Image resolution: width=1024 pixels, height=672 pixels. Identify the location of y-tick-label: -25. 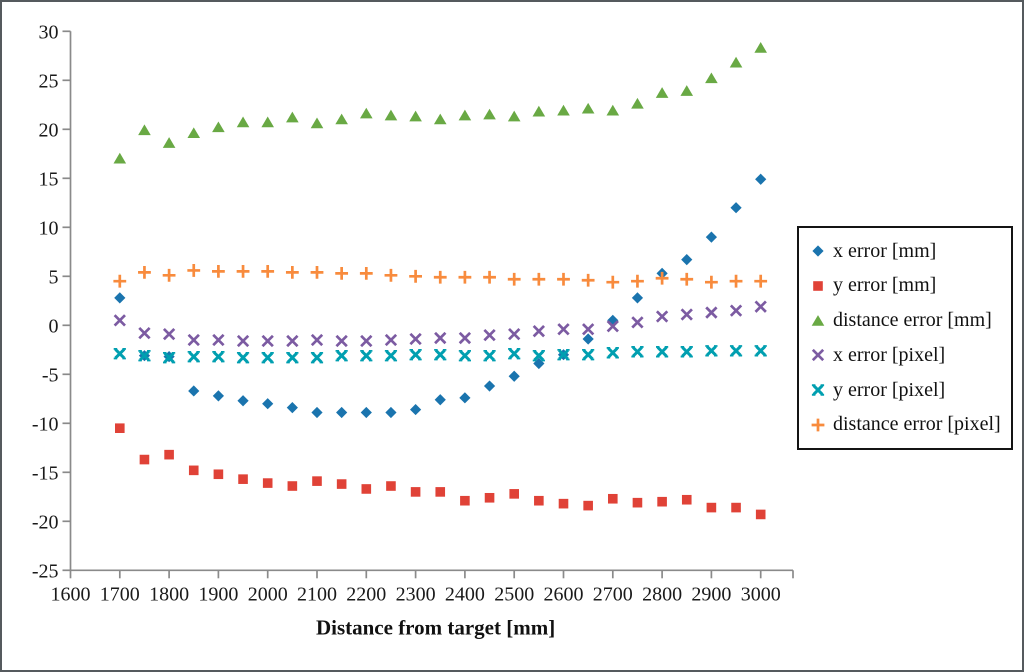
(45, 571).